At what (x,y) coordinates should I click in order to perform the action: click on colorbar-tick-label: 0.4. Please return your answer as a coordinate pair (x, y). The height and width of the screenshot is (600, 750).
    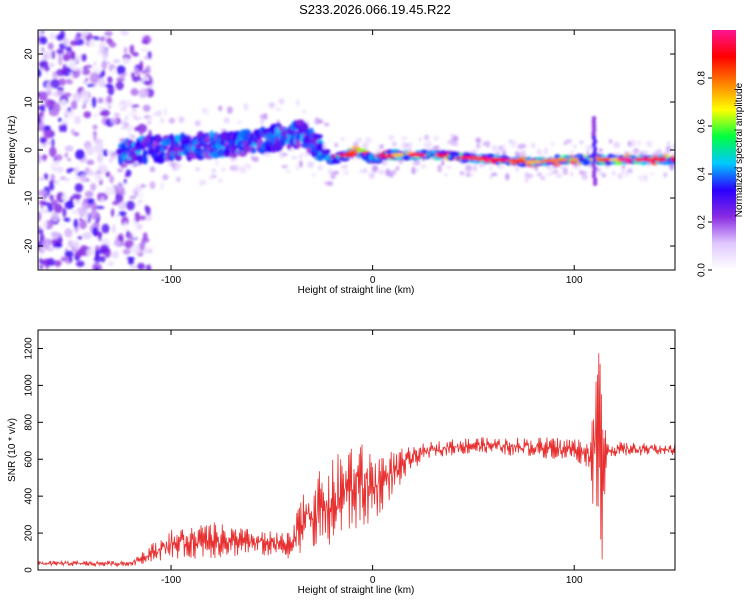
    Looking at the image, I should click on (702, 174).